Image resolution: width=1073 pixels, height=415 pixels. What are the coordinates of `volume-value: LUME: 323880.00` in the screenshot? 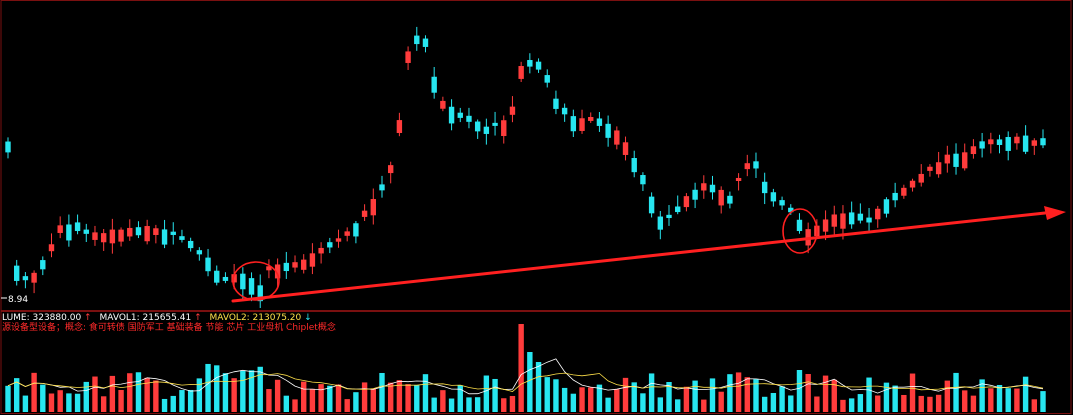 It's located at (41, 318).